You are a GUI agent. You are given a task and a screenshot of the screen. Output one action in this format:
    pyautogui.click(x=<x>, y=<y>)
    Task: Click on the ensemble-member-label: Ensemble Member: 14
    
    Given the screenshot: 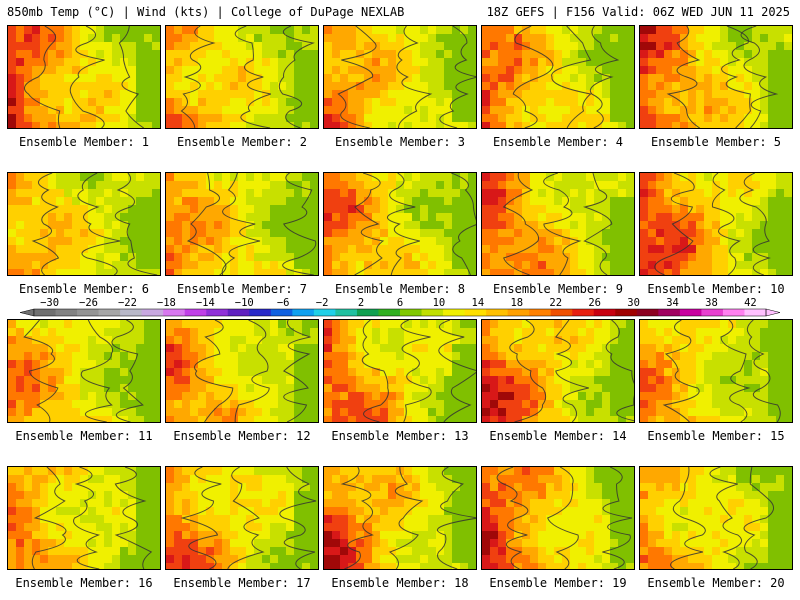 What is the action you would take?
    pyautogui.click(x=558, y=436)
    